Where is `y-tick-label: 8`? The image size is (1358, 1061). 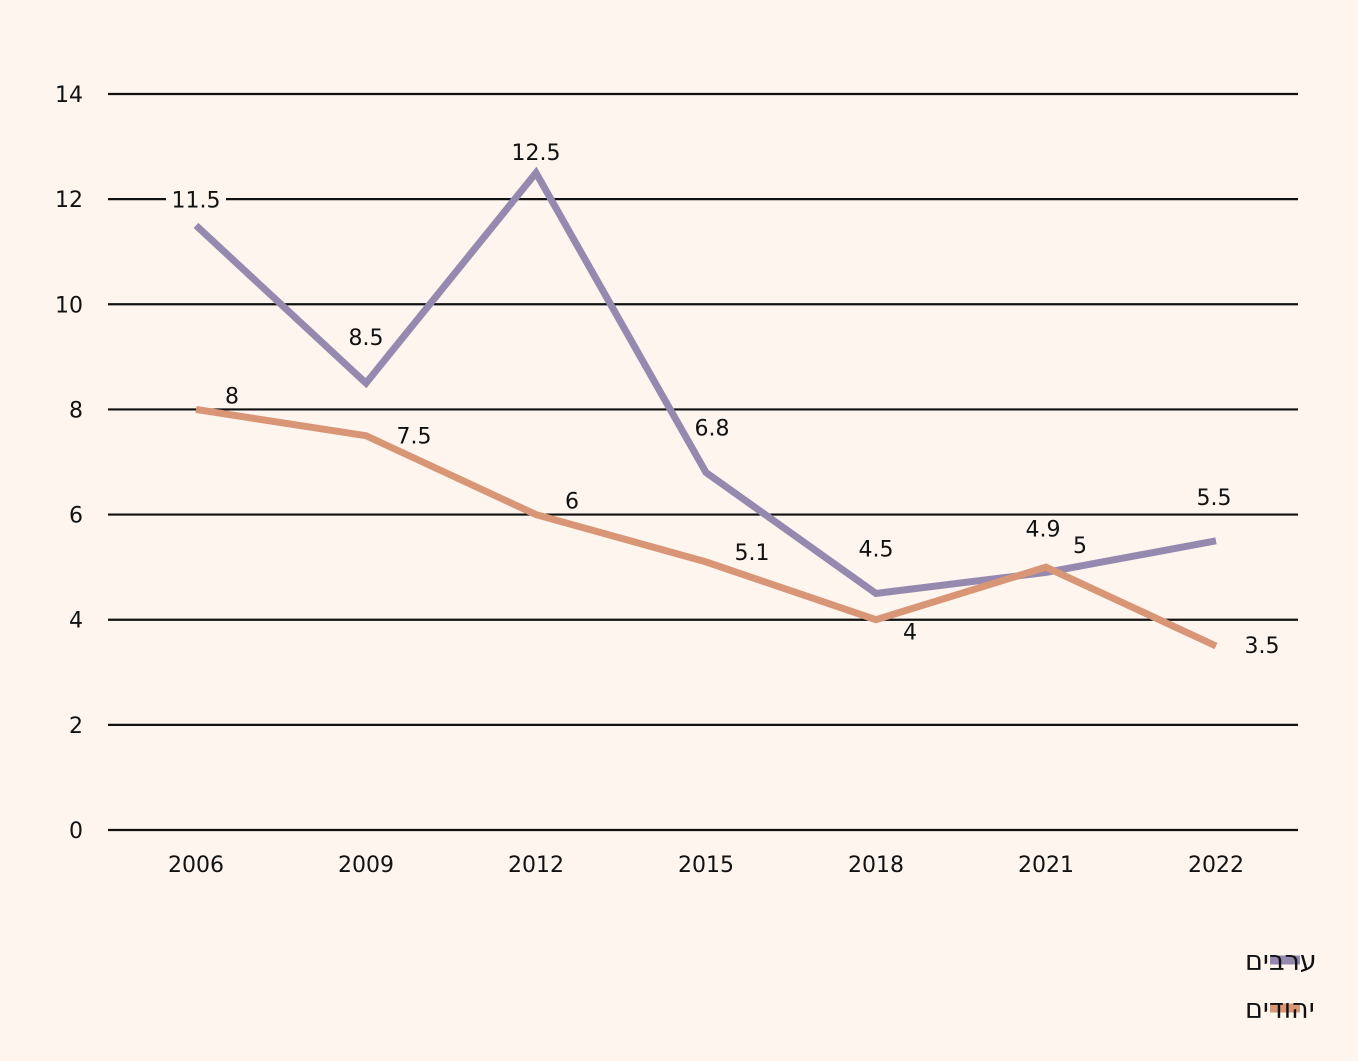
y-tick-label: 8 is located at coordinates (76, 410).